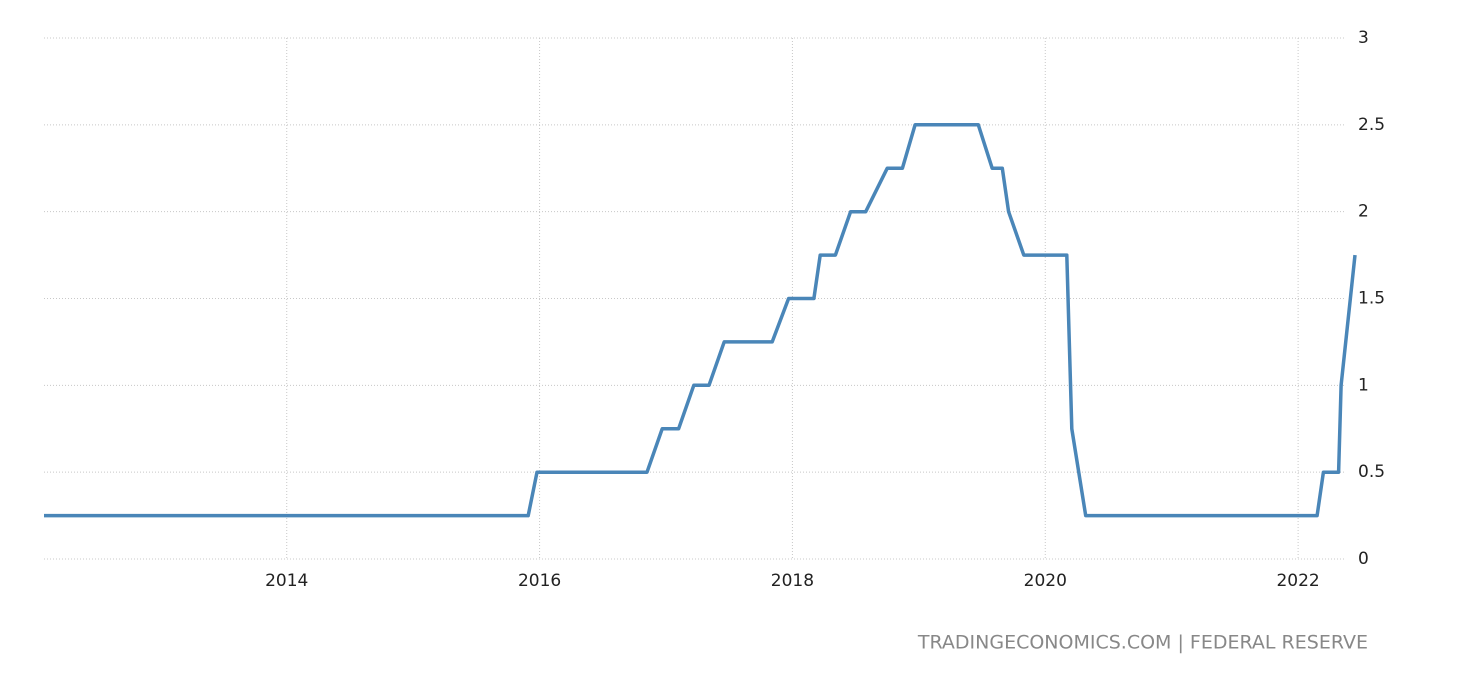 Image resolution: width=1460 pixels, height=680 pixels. Describe the element at coordinates (1363, 559) in the screenshot. I see `y-tick-label: 0` at that location.